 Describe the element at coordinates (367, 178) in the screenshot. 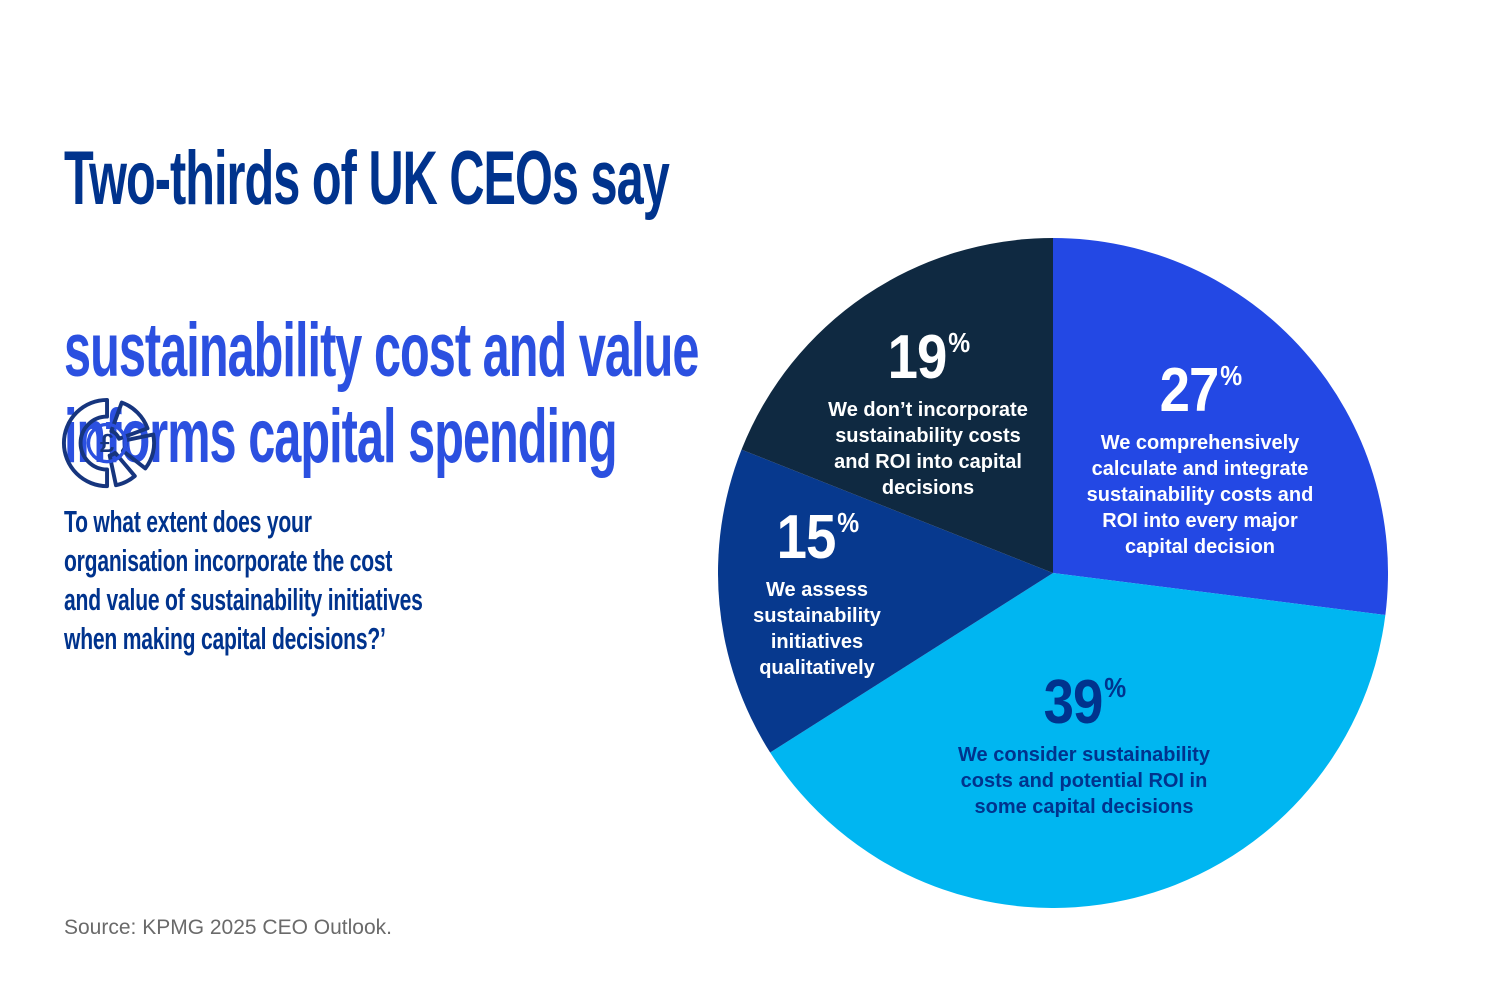

I see `headline-line-dark: Two-thirds of UK CEOs say` at that location.